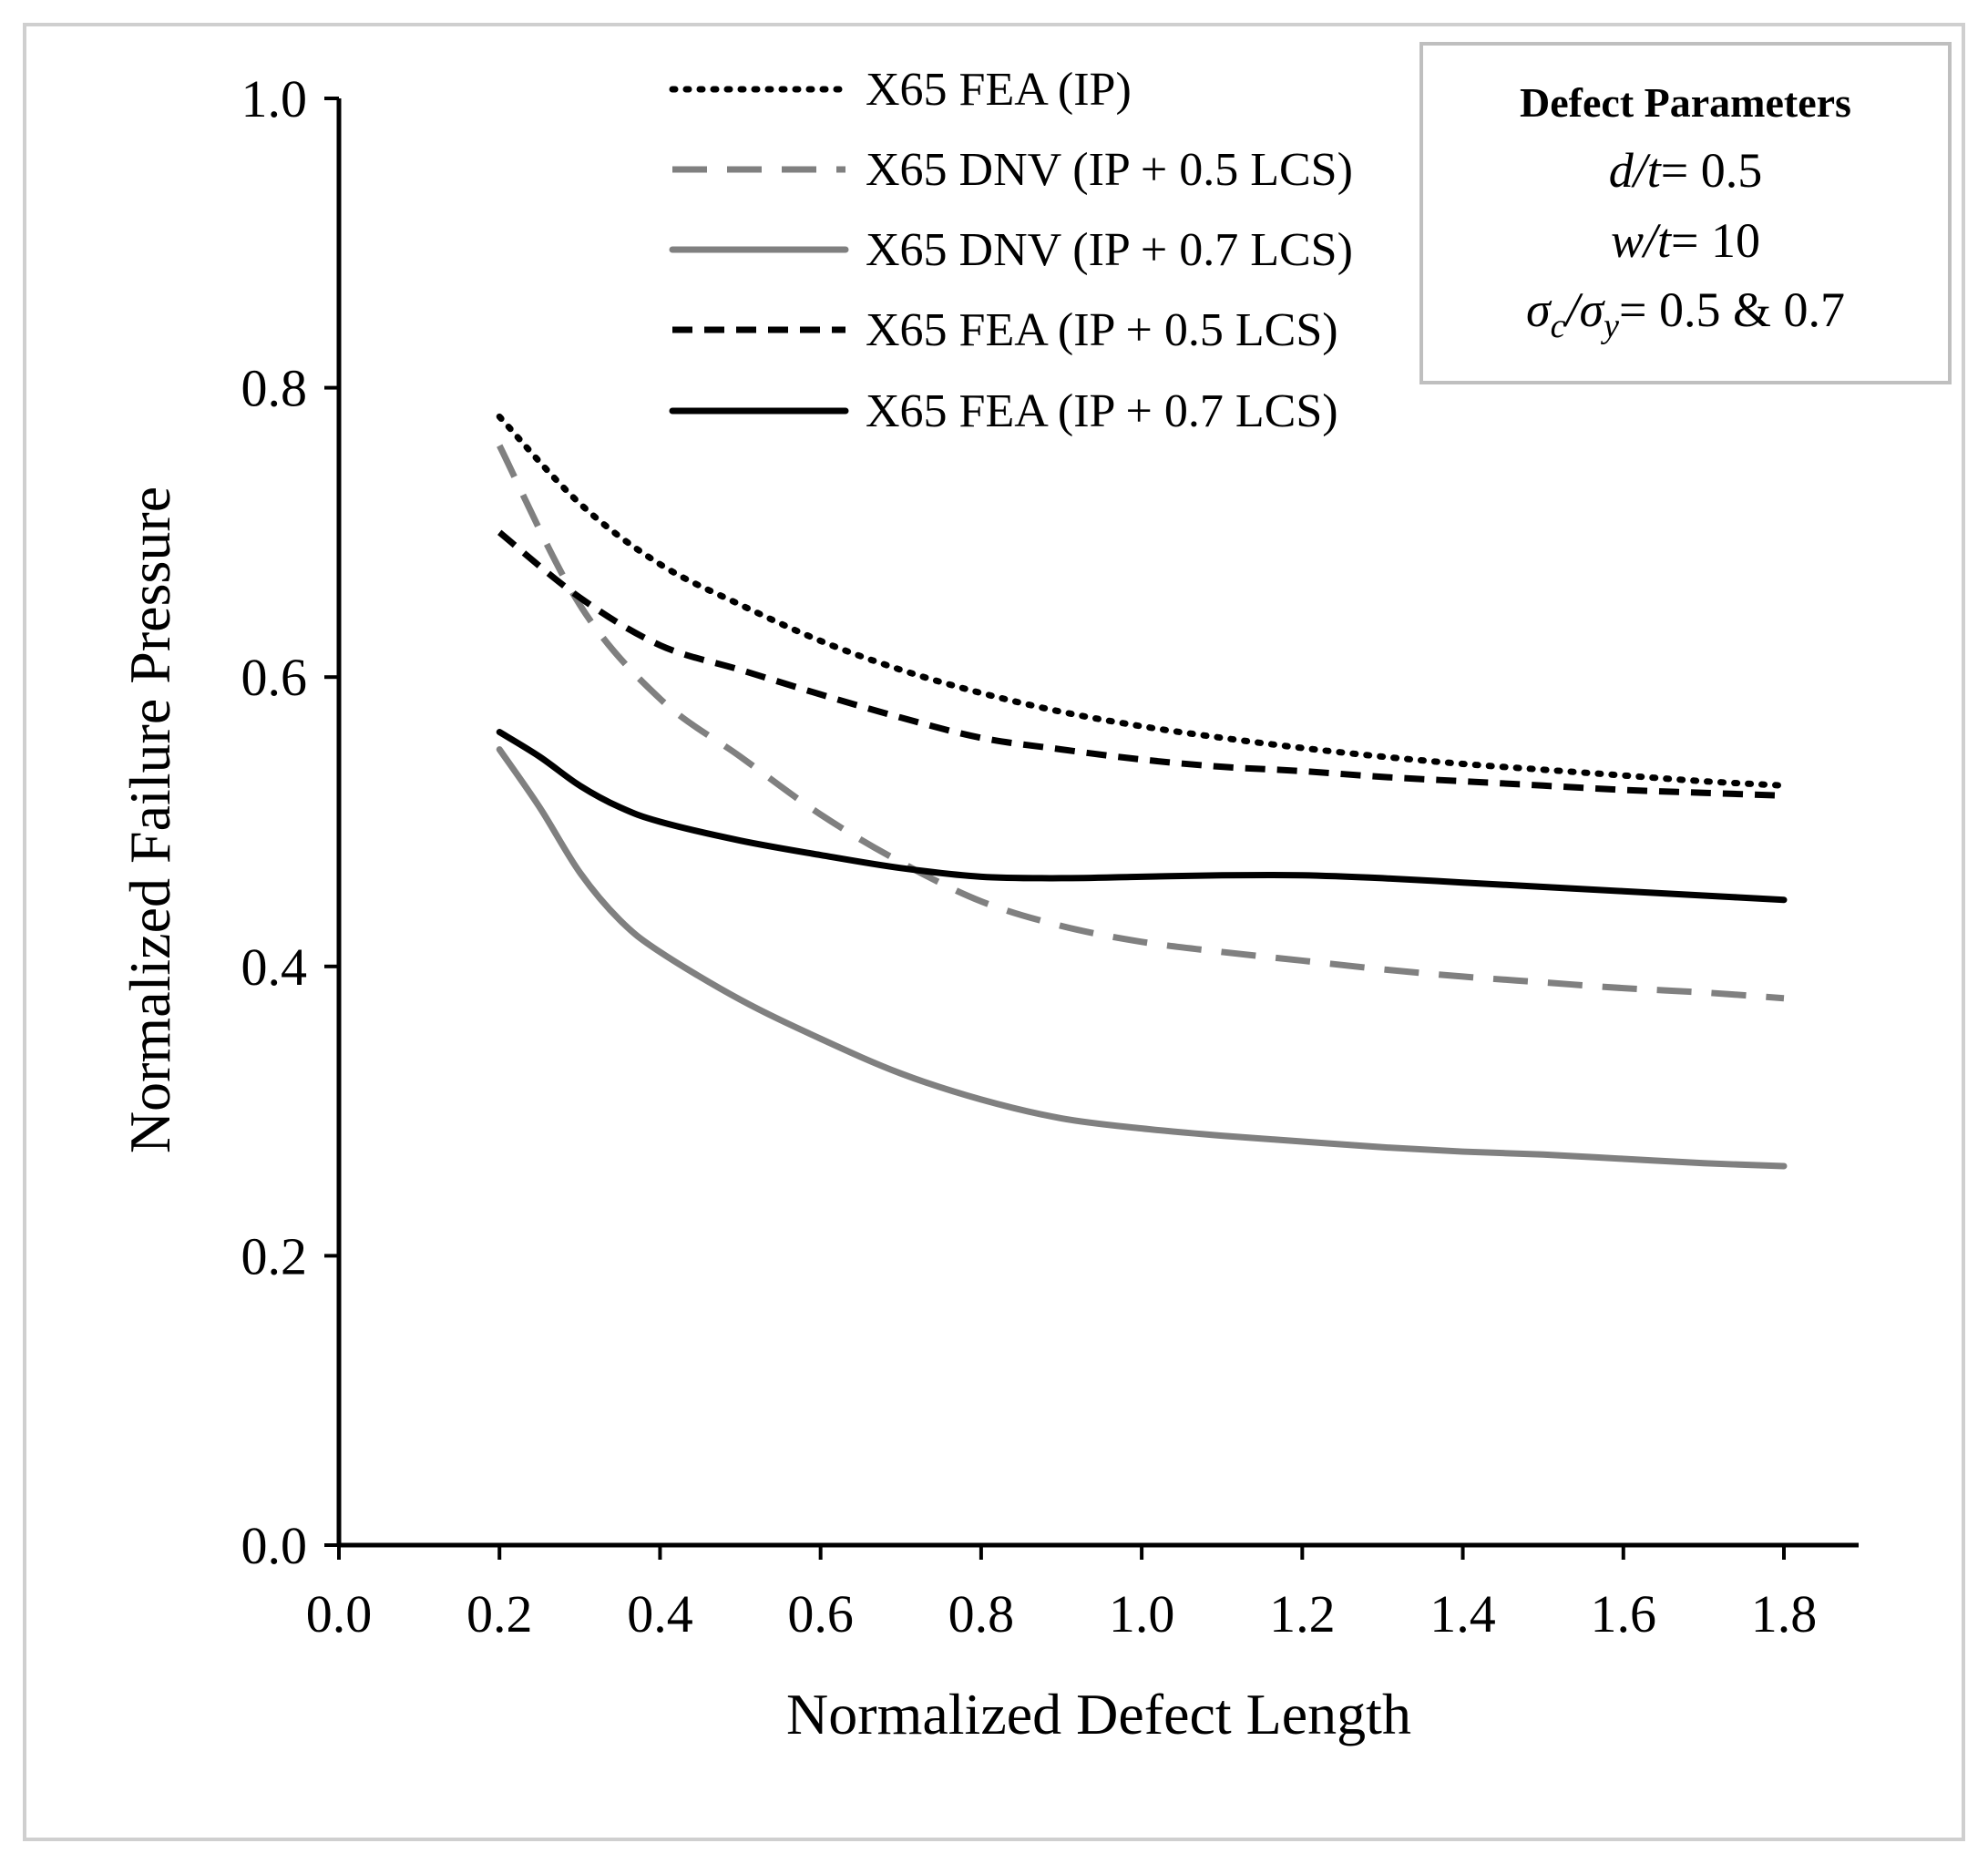  I want to click on params-d-t-variable: d/t, so click(1636, 171).